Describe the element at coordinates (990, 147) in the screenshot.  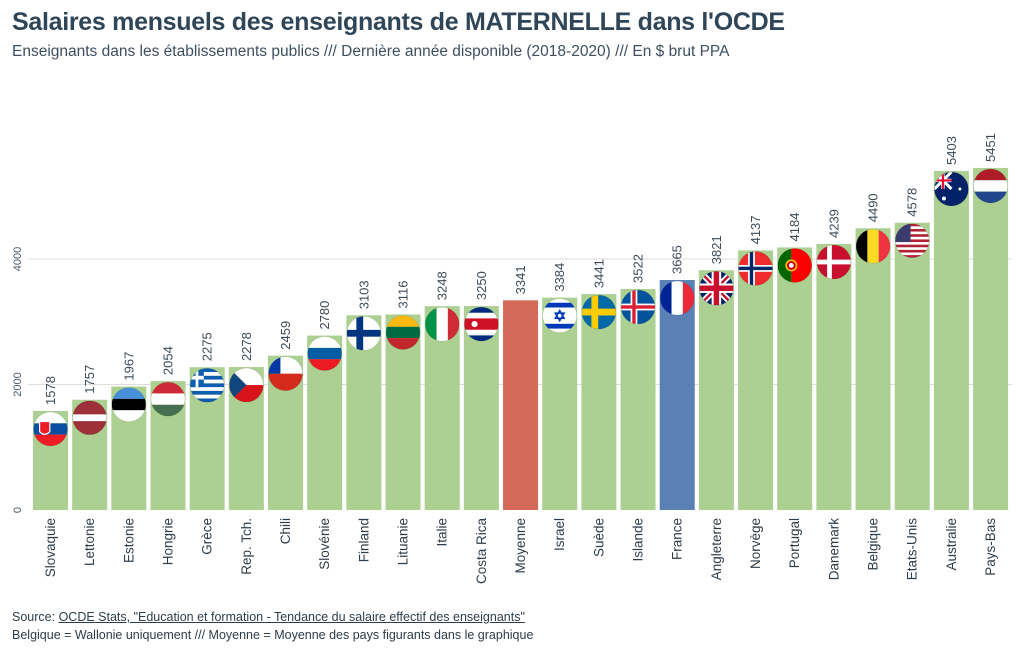
I see `value-label: 5451` at that location.